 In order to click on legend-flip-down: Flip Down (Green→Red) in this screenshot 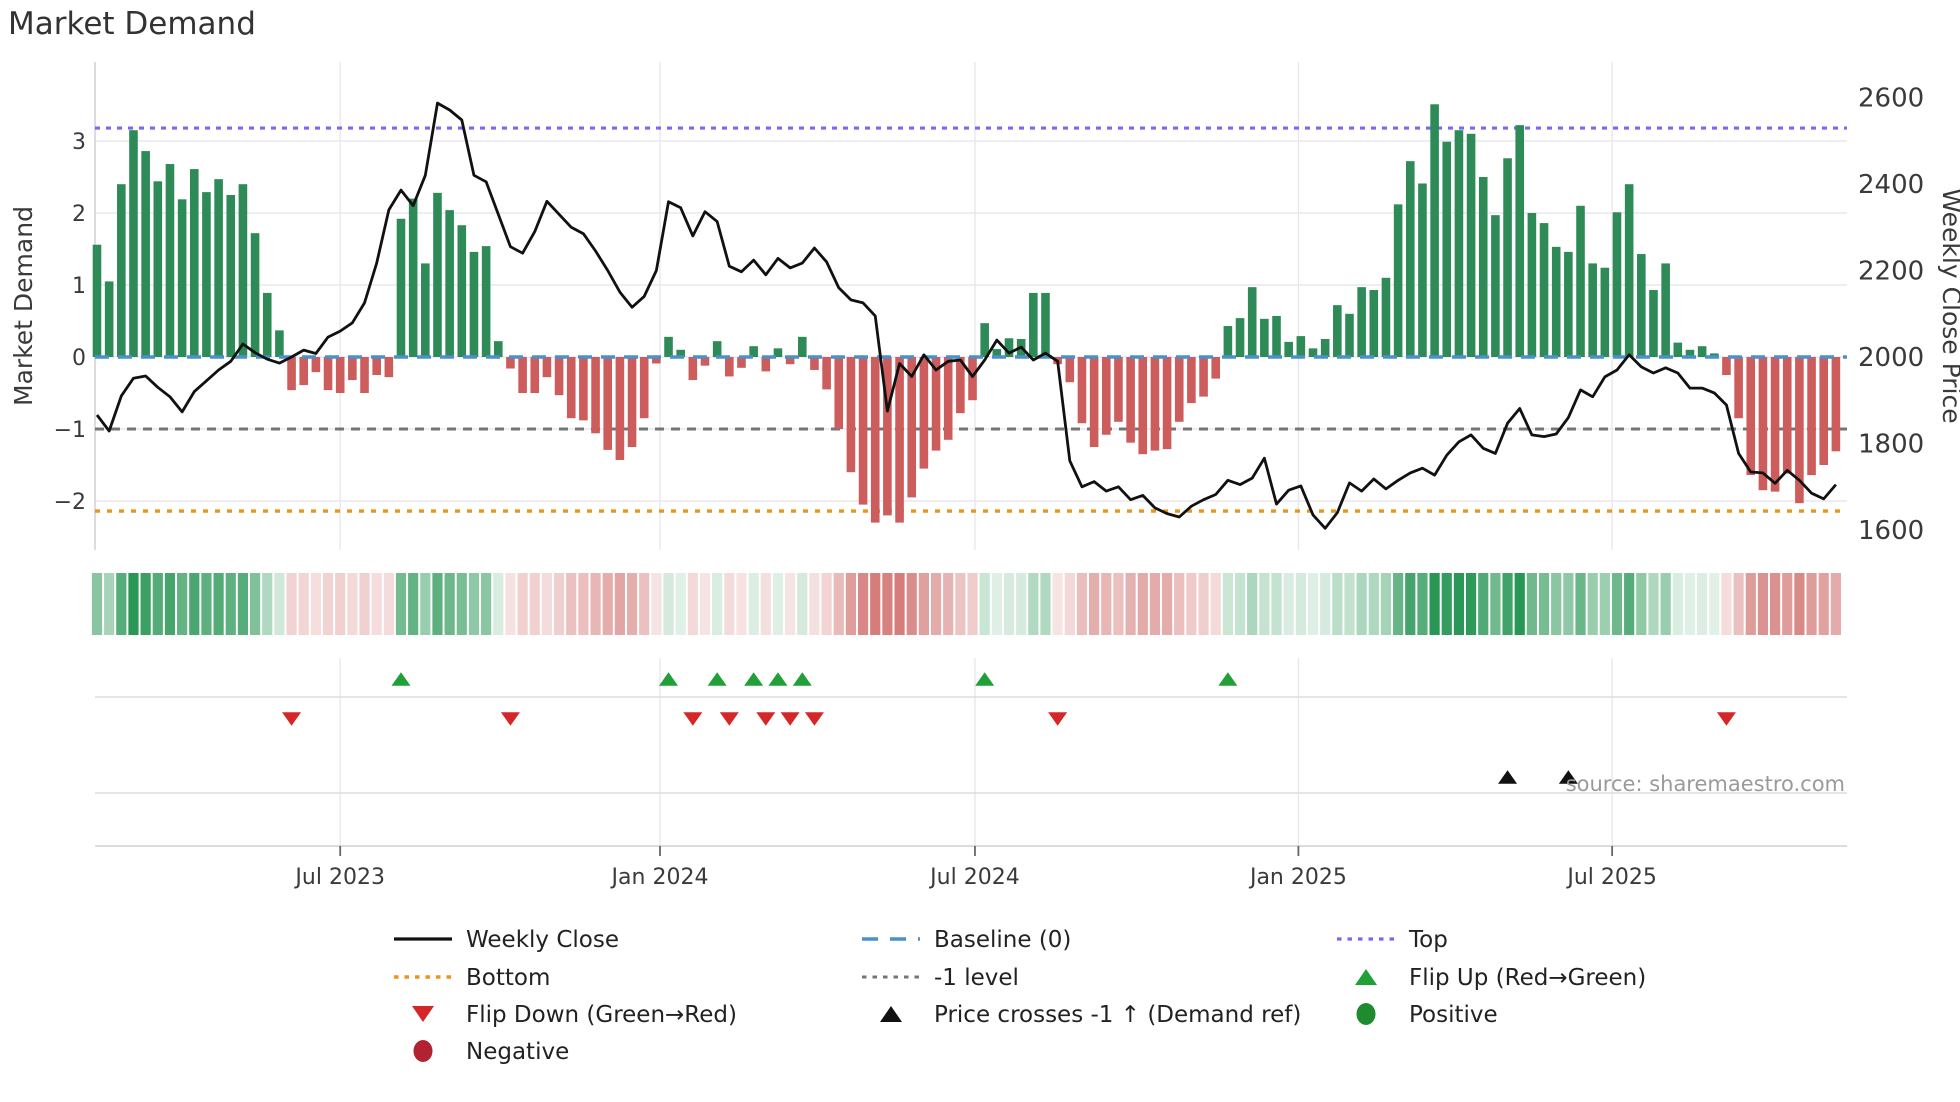, I will do `click(574, 1015)`.